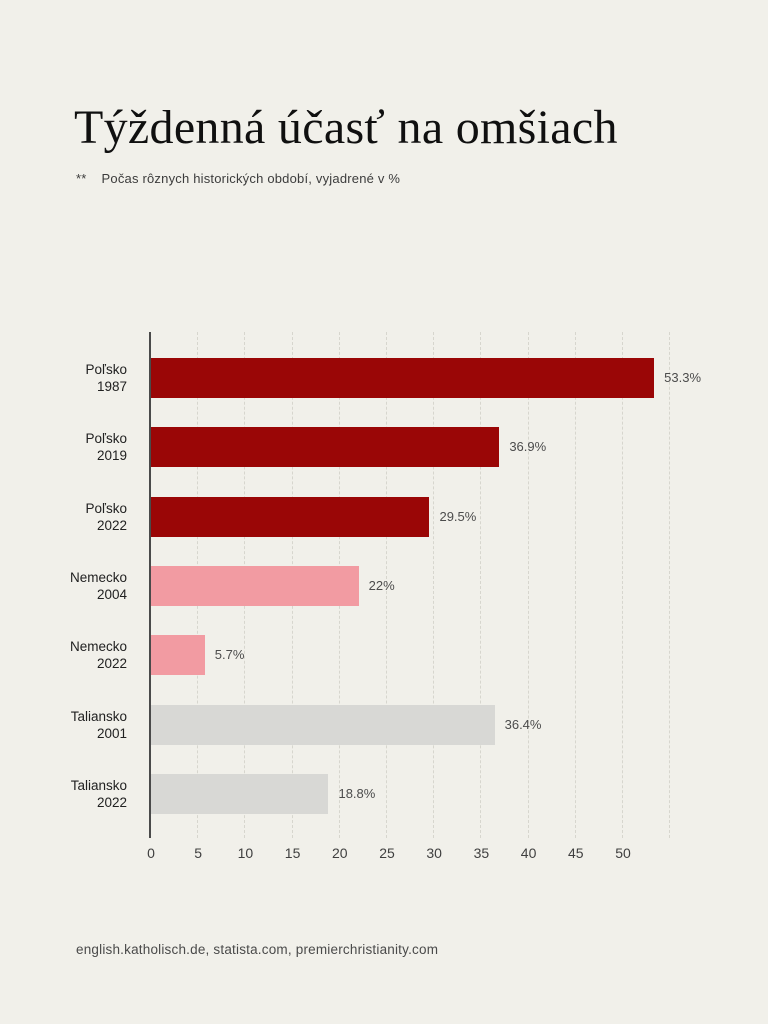  What do you see at coordinates (623, 853) in the screenshot?
I see `x-axis-tick-label: 50` at bounding box center [623, 853].